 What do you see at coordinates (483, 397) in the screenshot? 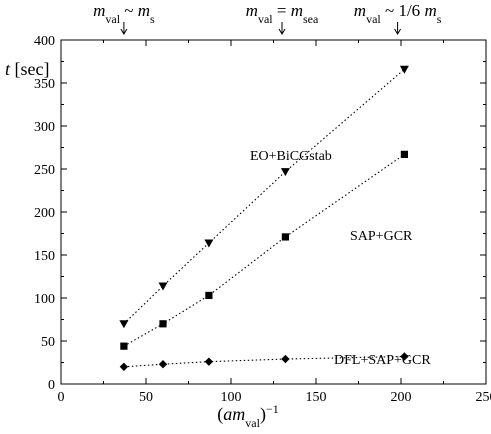
I see `x-tick-label: 250` at bounding box center [483, 397].